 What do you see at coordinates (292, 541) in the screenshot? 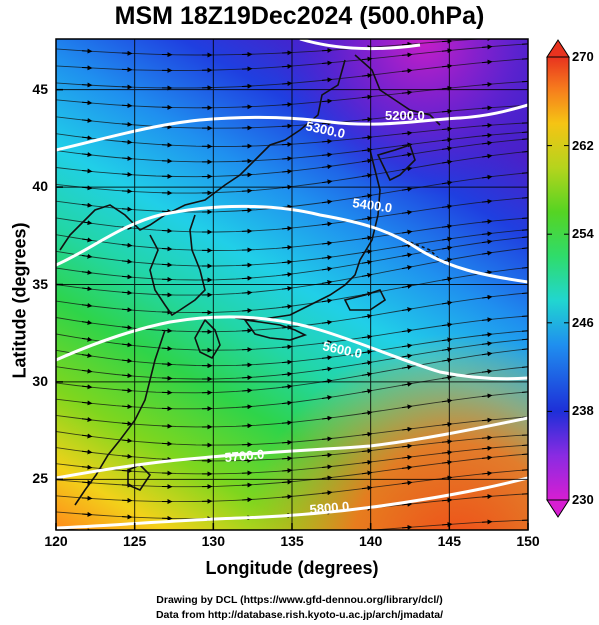
I see `x-tick-label: 135` at bounding box center [292, 541].